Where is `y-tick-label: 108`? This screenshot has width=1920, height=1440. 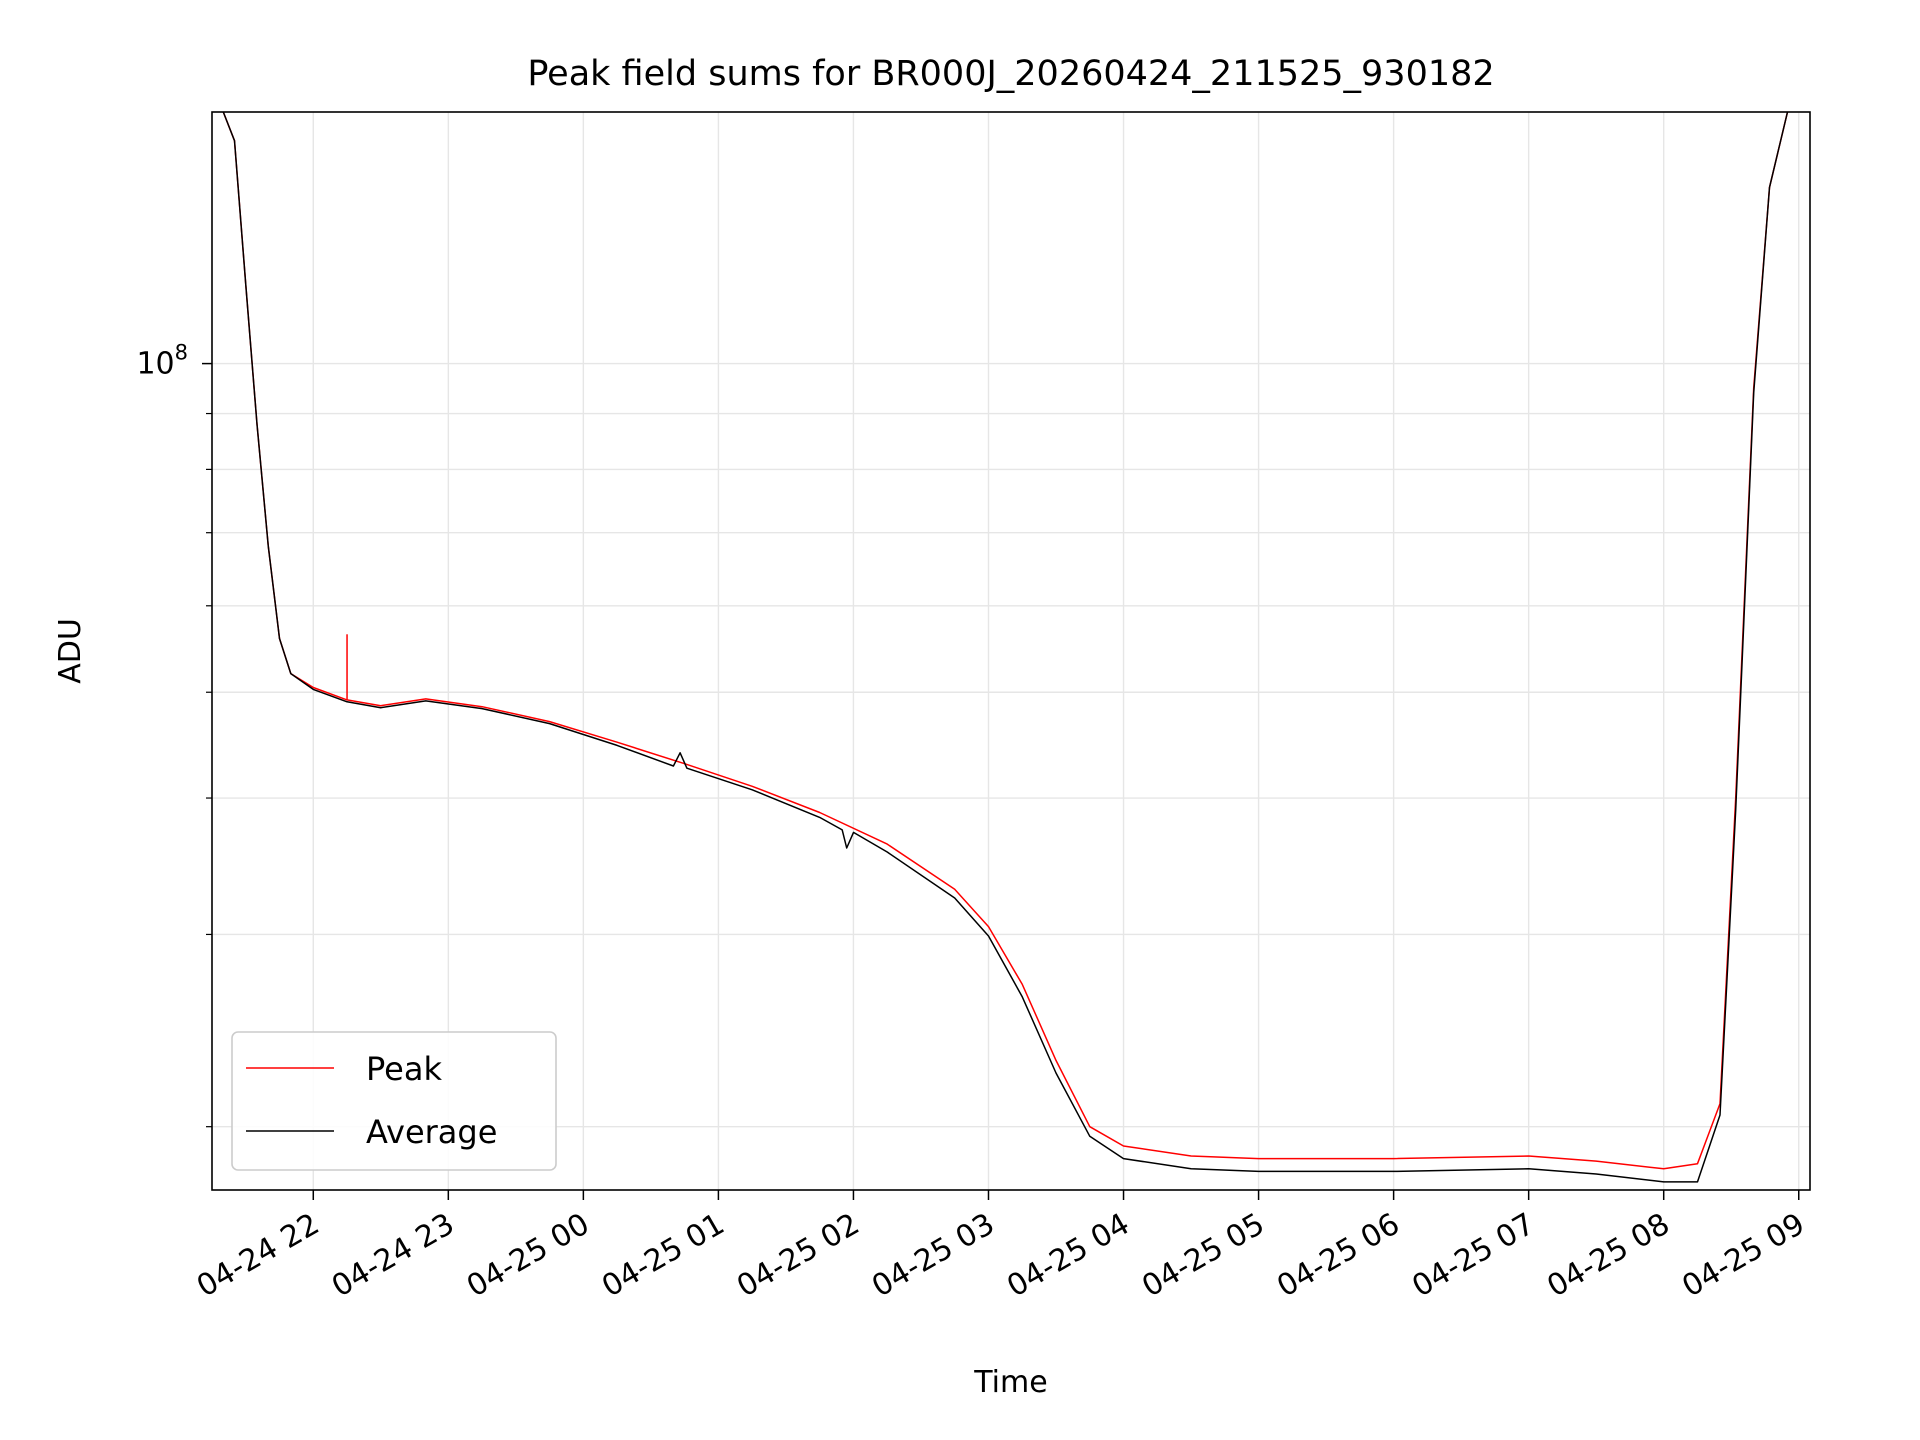
y-tick-label: 108 is located at coordinates (162, 361).